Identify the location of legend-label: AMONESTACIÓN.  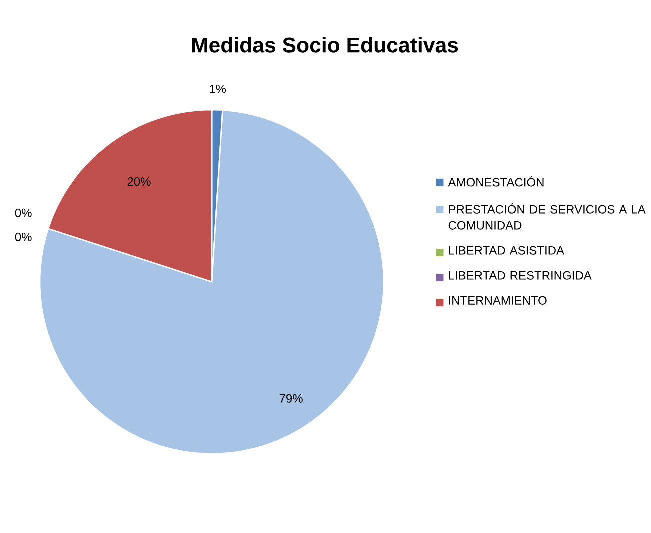
(496, 181).